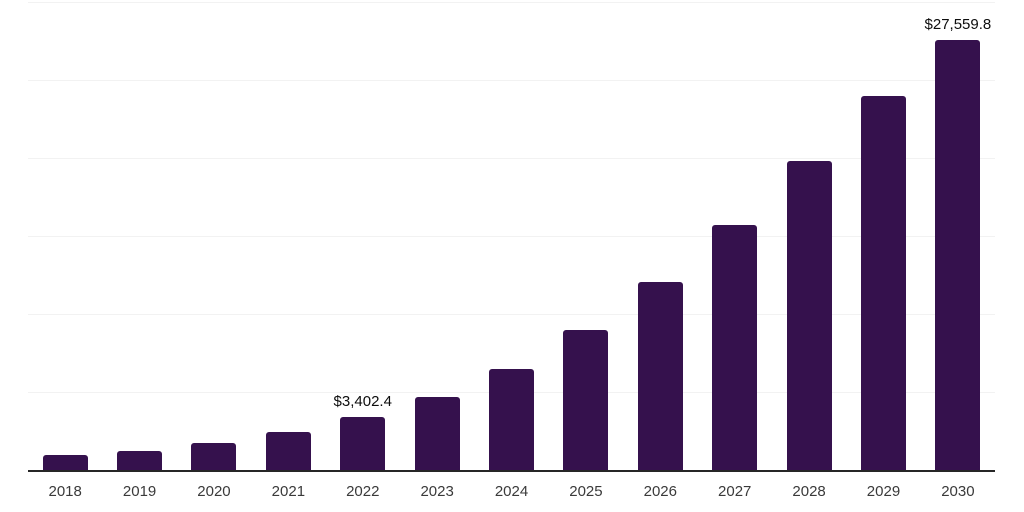 The image size is (1024, 512). I want to click on bar-slot-2028: 2028, so click(809, 251).